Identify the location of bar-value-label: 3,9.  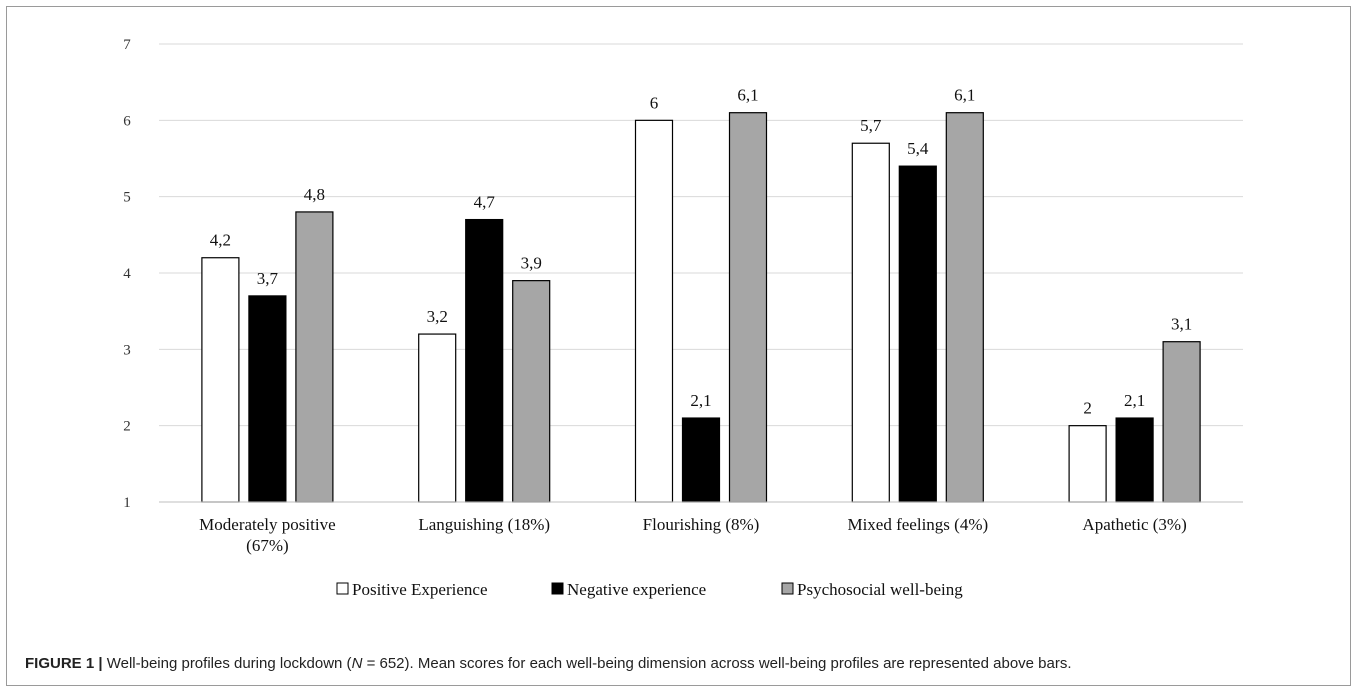
(531, 263).